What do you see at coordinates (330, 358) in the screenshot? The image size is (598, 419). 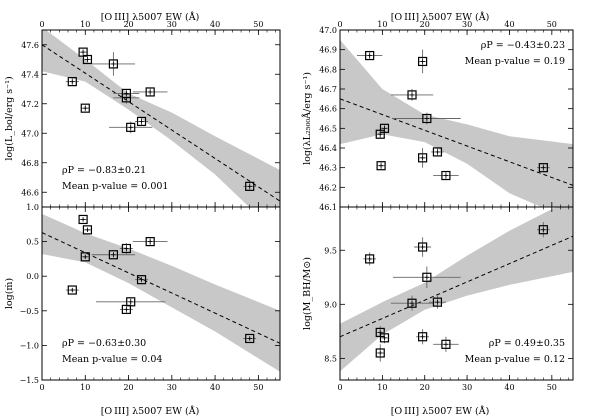 I see `y-tick-label: 8.5` at bounding box center [330, 358].